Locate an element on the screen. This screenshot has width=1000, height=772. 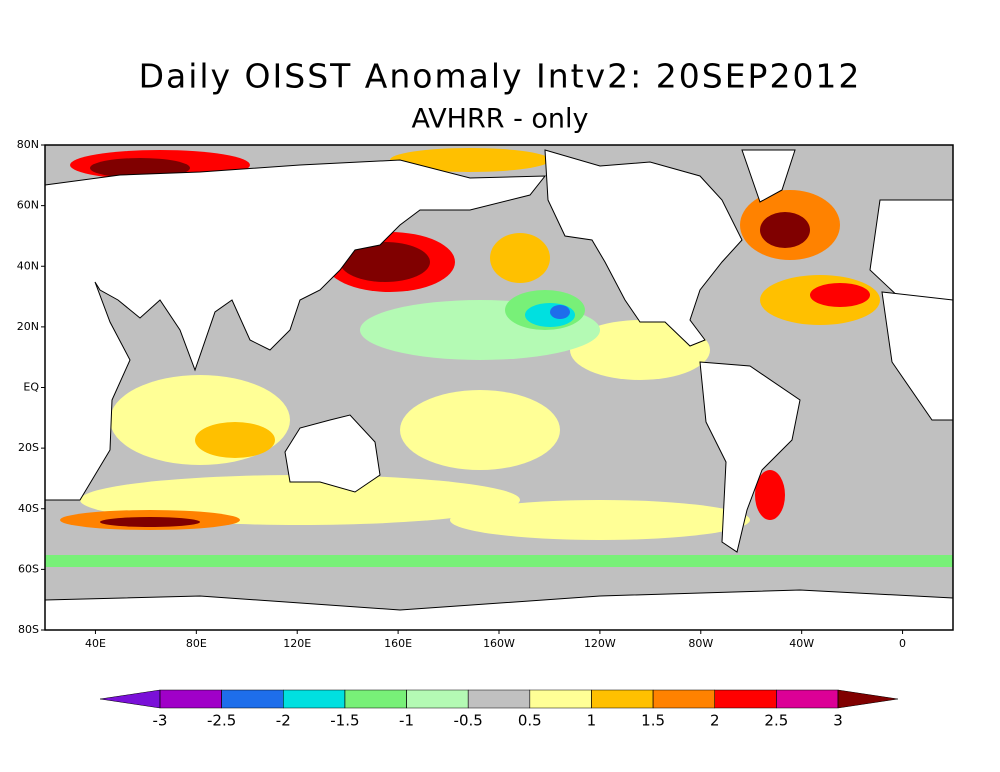
x-tick-label: 80E is located at coordinates (196, 643).